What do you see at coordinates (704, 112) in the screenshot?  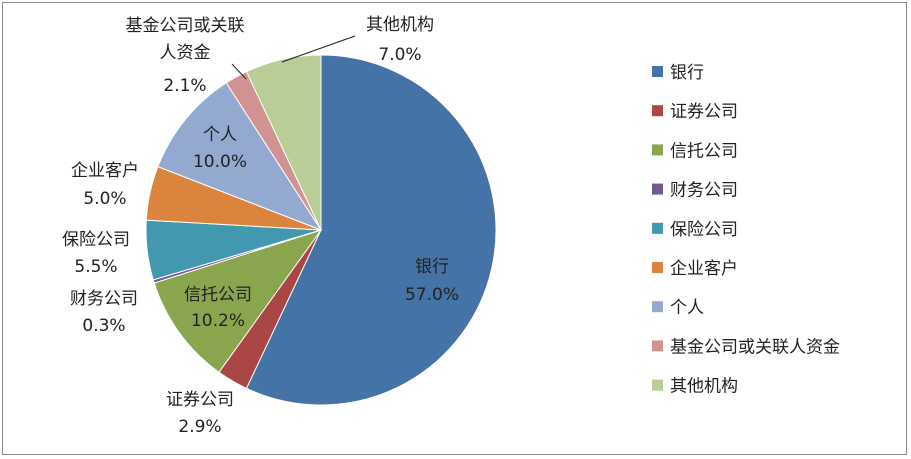 I see `legend-label-1: 证券公司` at bounding box center [704, 112].